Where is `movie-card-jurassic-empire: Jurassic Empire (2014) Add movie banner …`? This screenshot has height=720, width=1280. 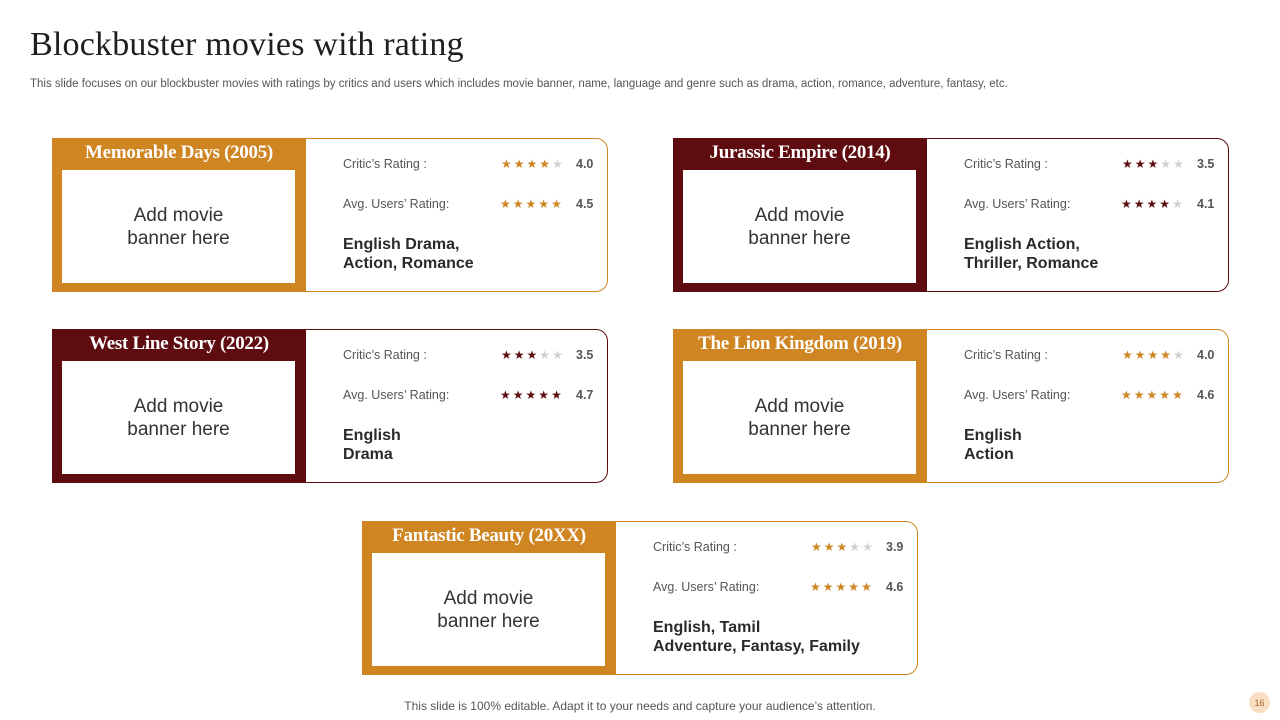
movie-card-jurassic-empire: Jurassic Empire (2014) Add movie banner … is located at coordinates (951, 215).